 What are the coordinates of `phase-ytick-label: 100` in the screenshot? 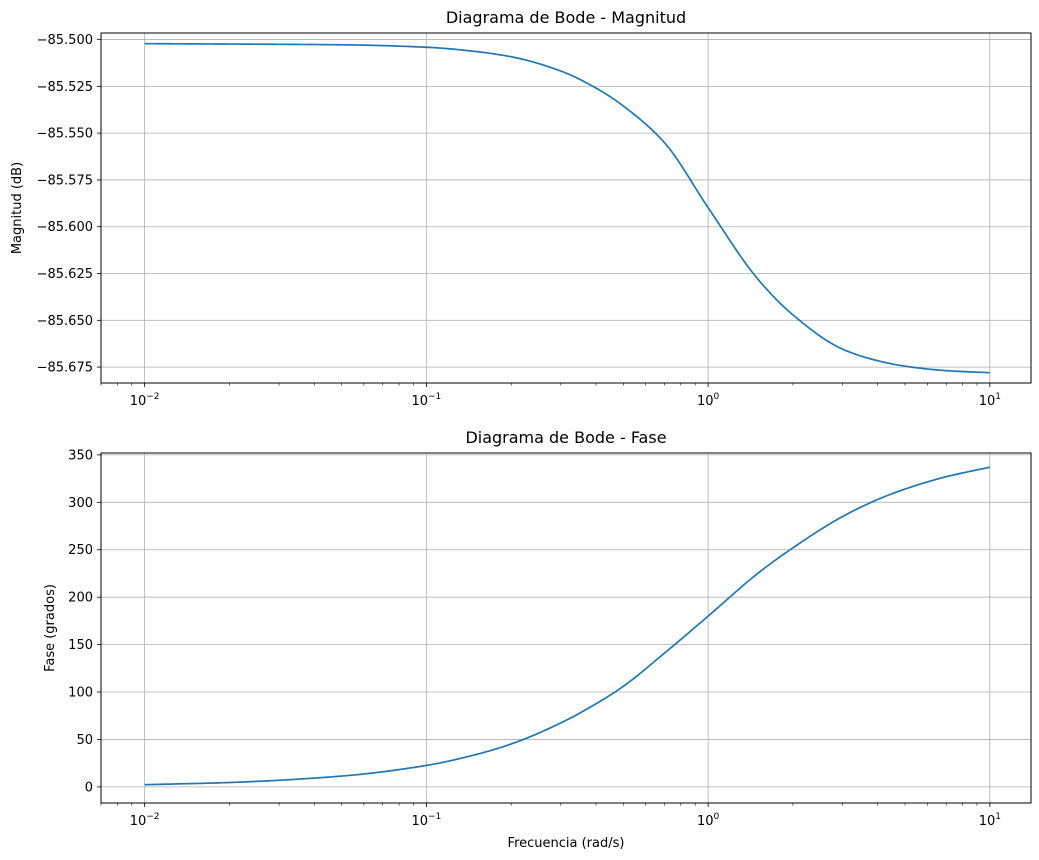 It's located at (80, 693).